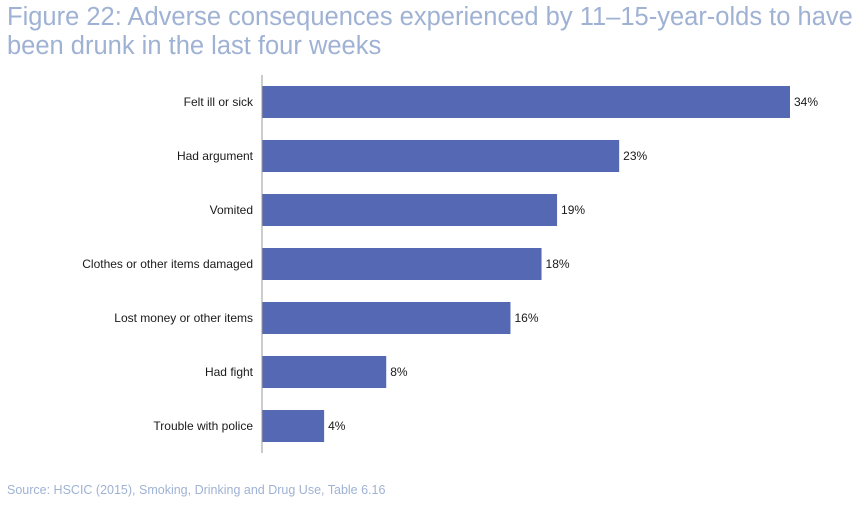 Image resolution: width=867 pixels, height=510 pixels. I want to click on bar-felt-ill-or-sick, so click(526, 102).